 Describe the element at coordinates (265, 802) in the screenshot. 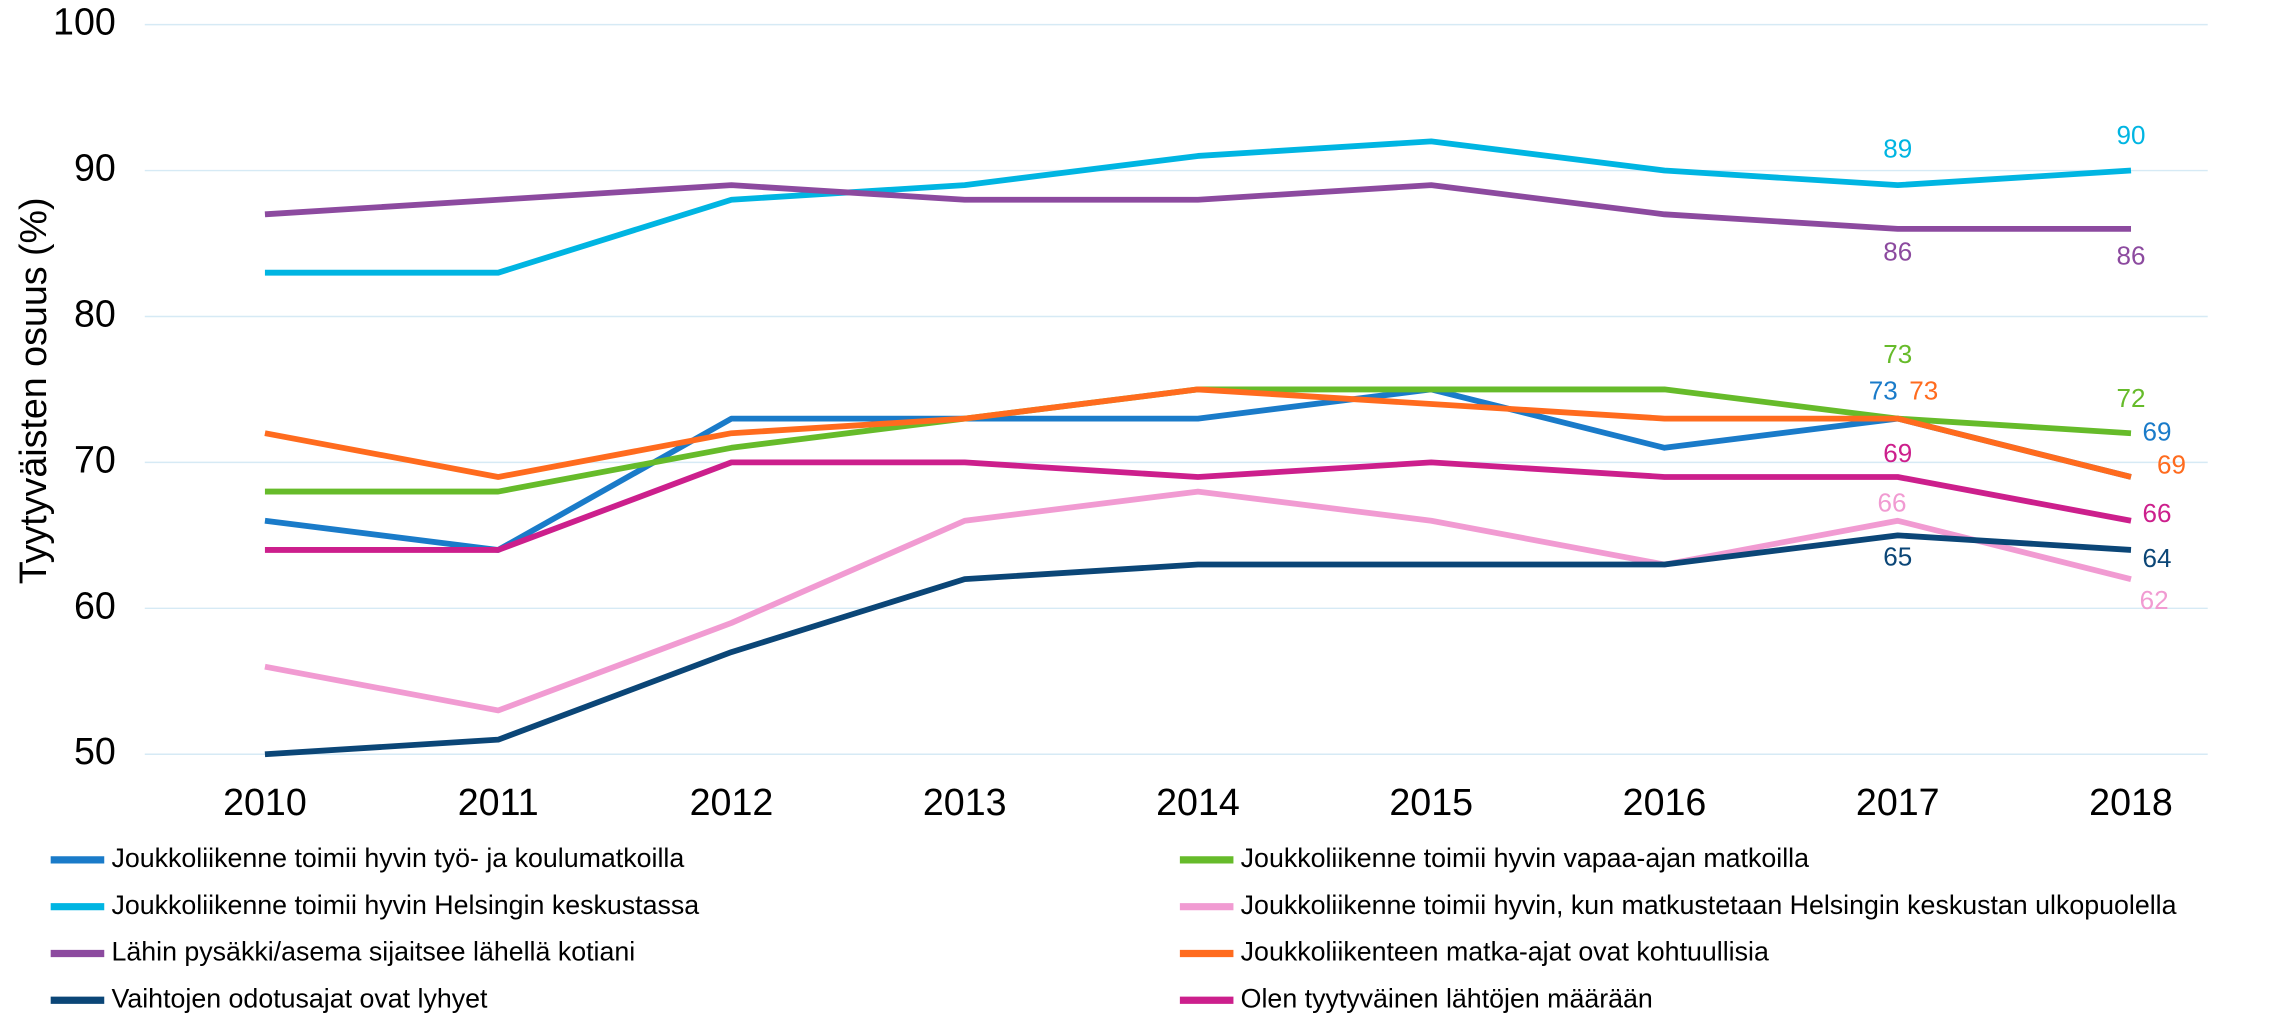

I see `x-tick-label: 2010` at that location.